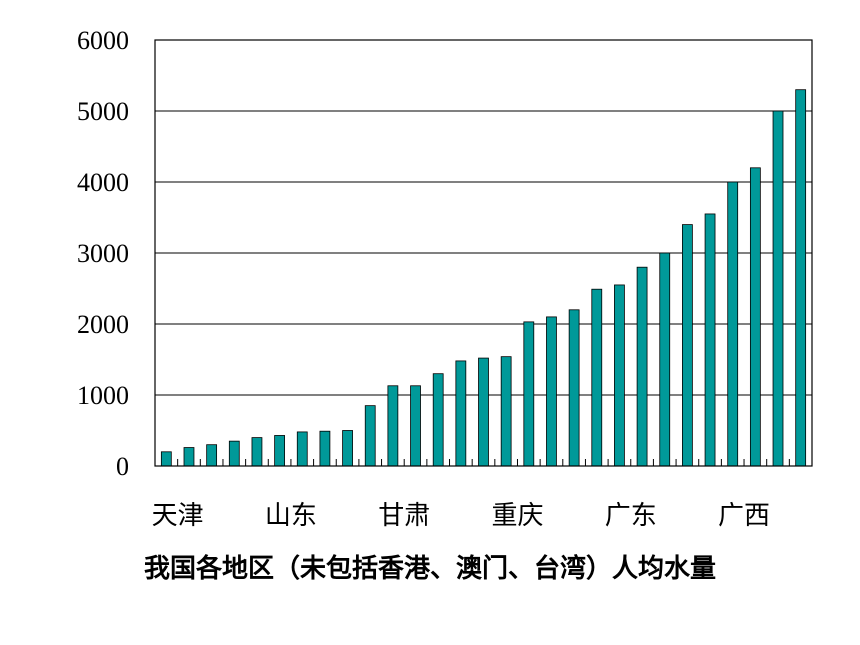 The width and height of the screenshot is (860, 645). What do you see at coordinates (103, 40) in the screenshot?
I see `y-tick-label: 6000` at bounding box center [103, 40].